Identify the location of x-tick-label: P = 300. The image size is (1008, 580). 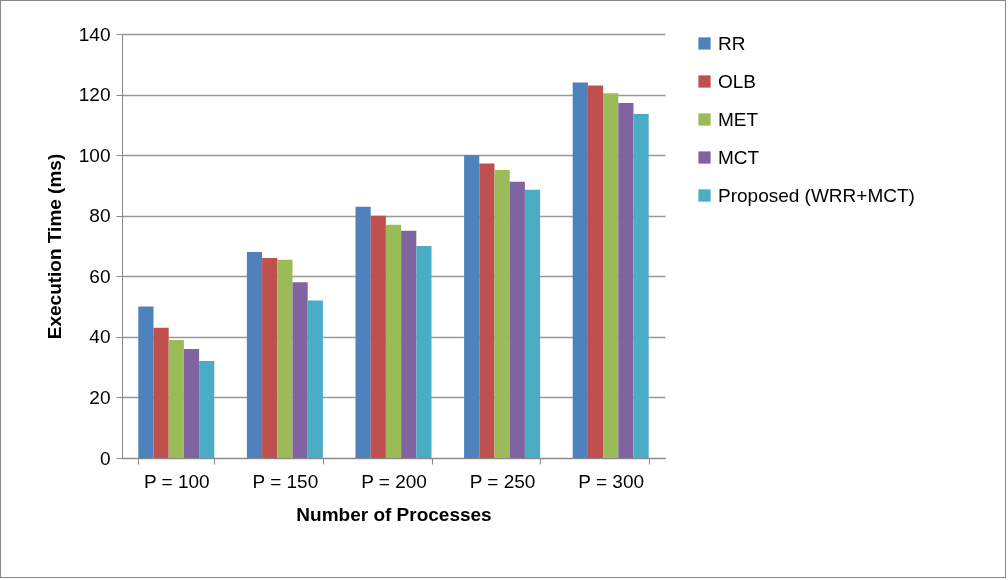
(611, 481).